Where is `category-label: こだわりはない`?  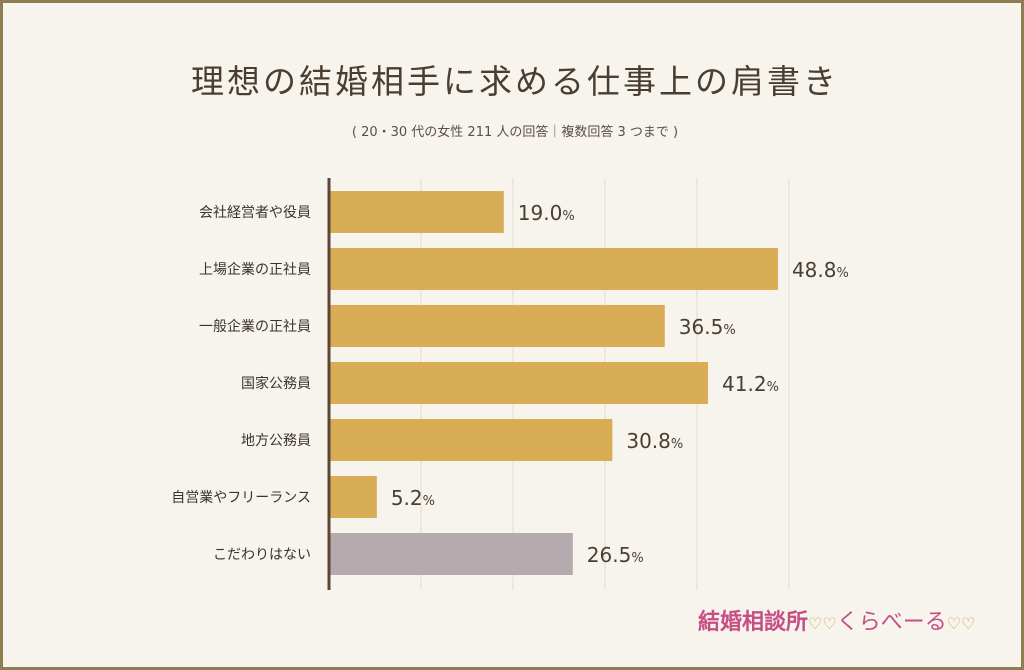
category-label: こだわりはない is located at coordinates (262, 555).